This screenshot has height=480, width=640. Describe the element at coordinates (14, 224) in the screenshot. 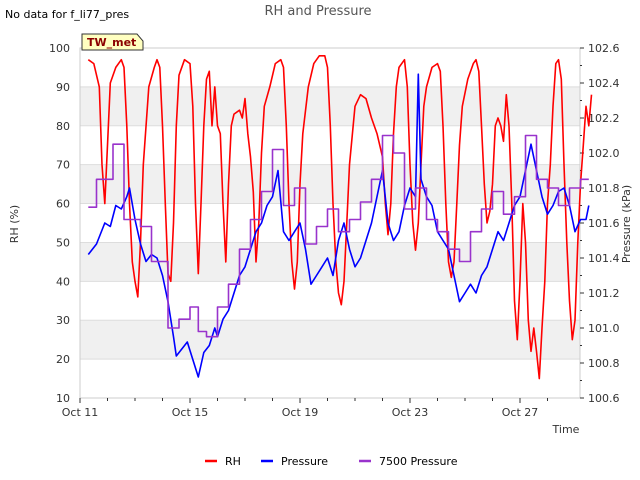

I see `y-axis-left-label: RH (%)` at that location.